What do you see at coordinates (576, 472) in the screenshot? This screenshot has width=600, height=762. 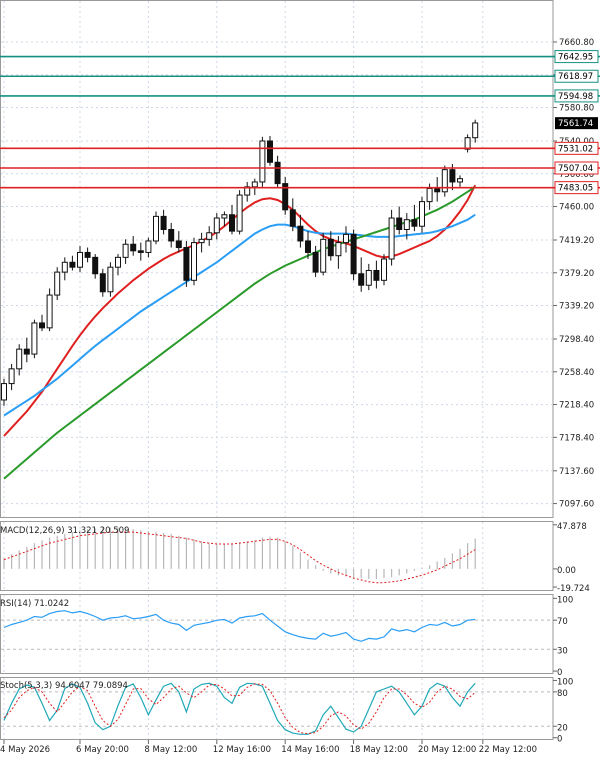 I see `price-tick-label: 7137.60` at bounding box center [576, 472].